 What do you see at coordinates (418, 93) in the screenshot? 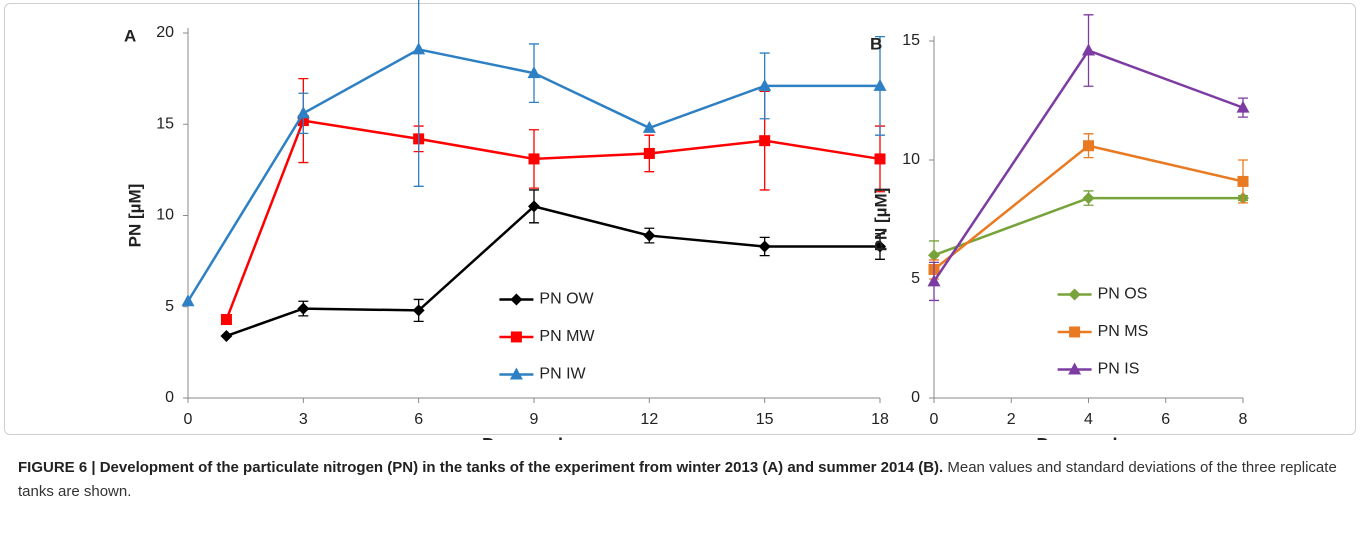
I see `error-bar` at bounding box center [418, 93].